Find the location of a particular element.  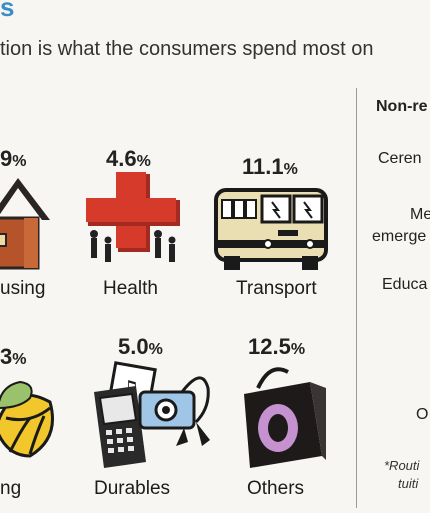

others-percent: 12.5% is located at coordinates (276, 347).